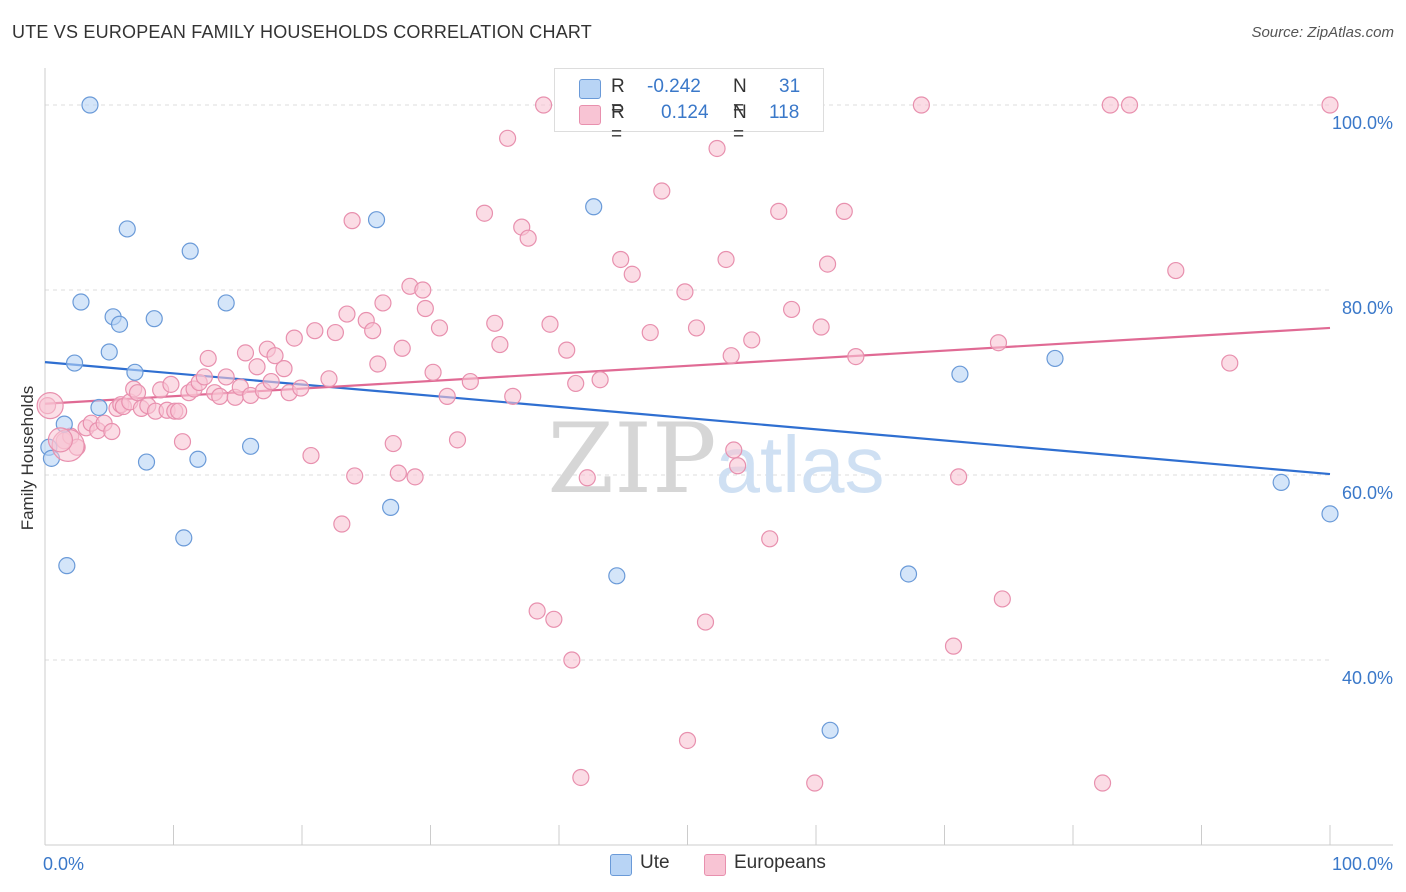  Describe the element at coordinates (590, 89) in the screenshot. I see `ute-swatch` at that location.